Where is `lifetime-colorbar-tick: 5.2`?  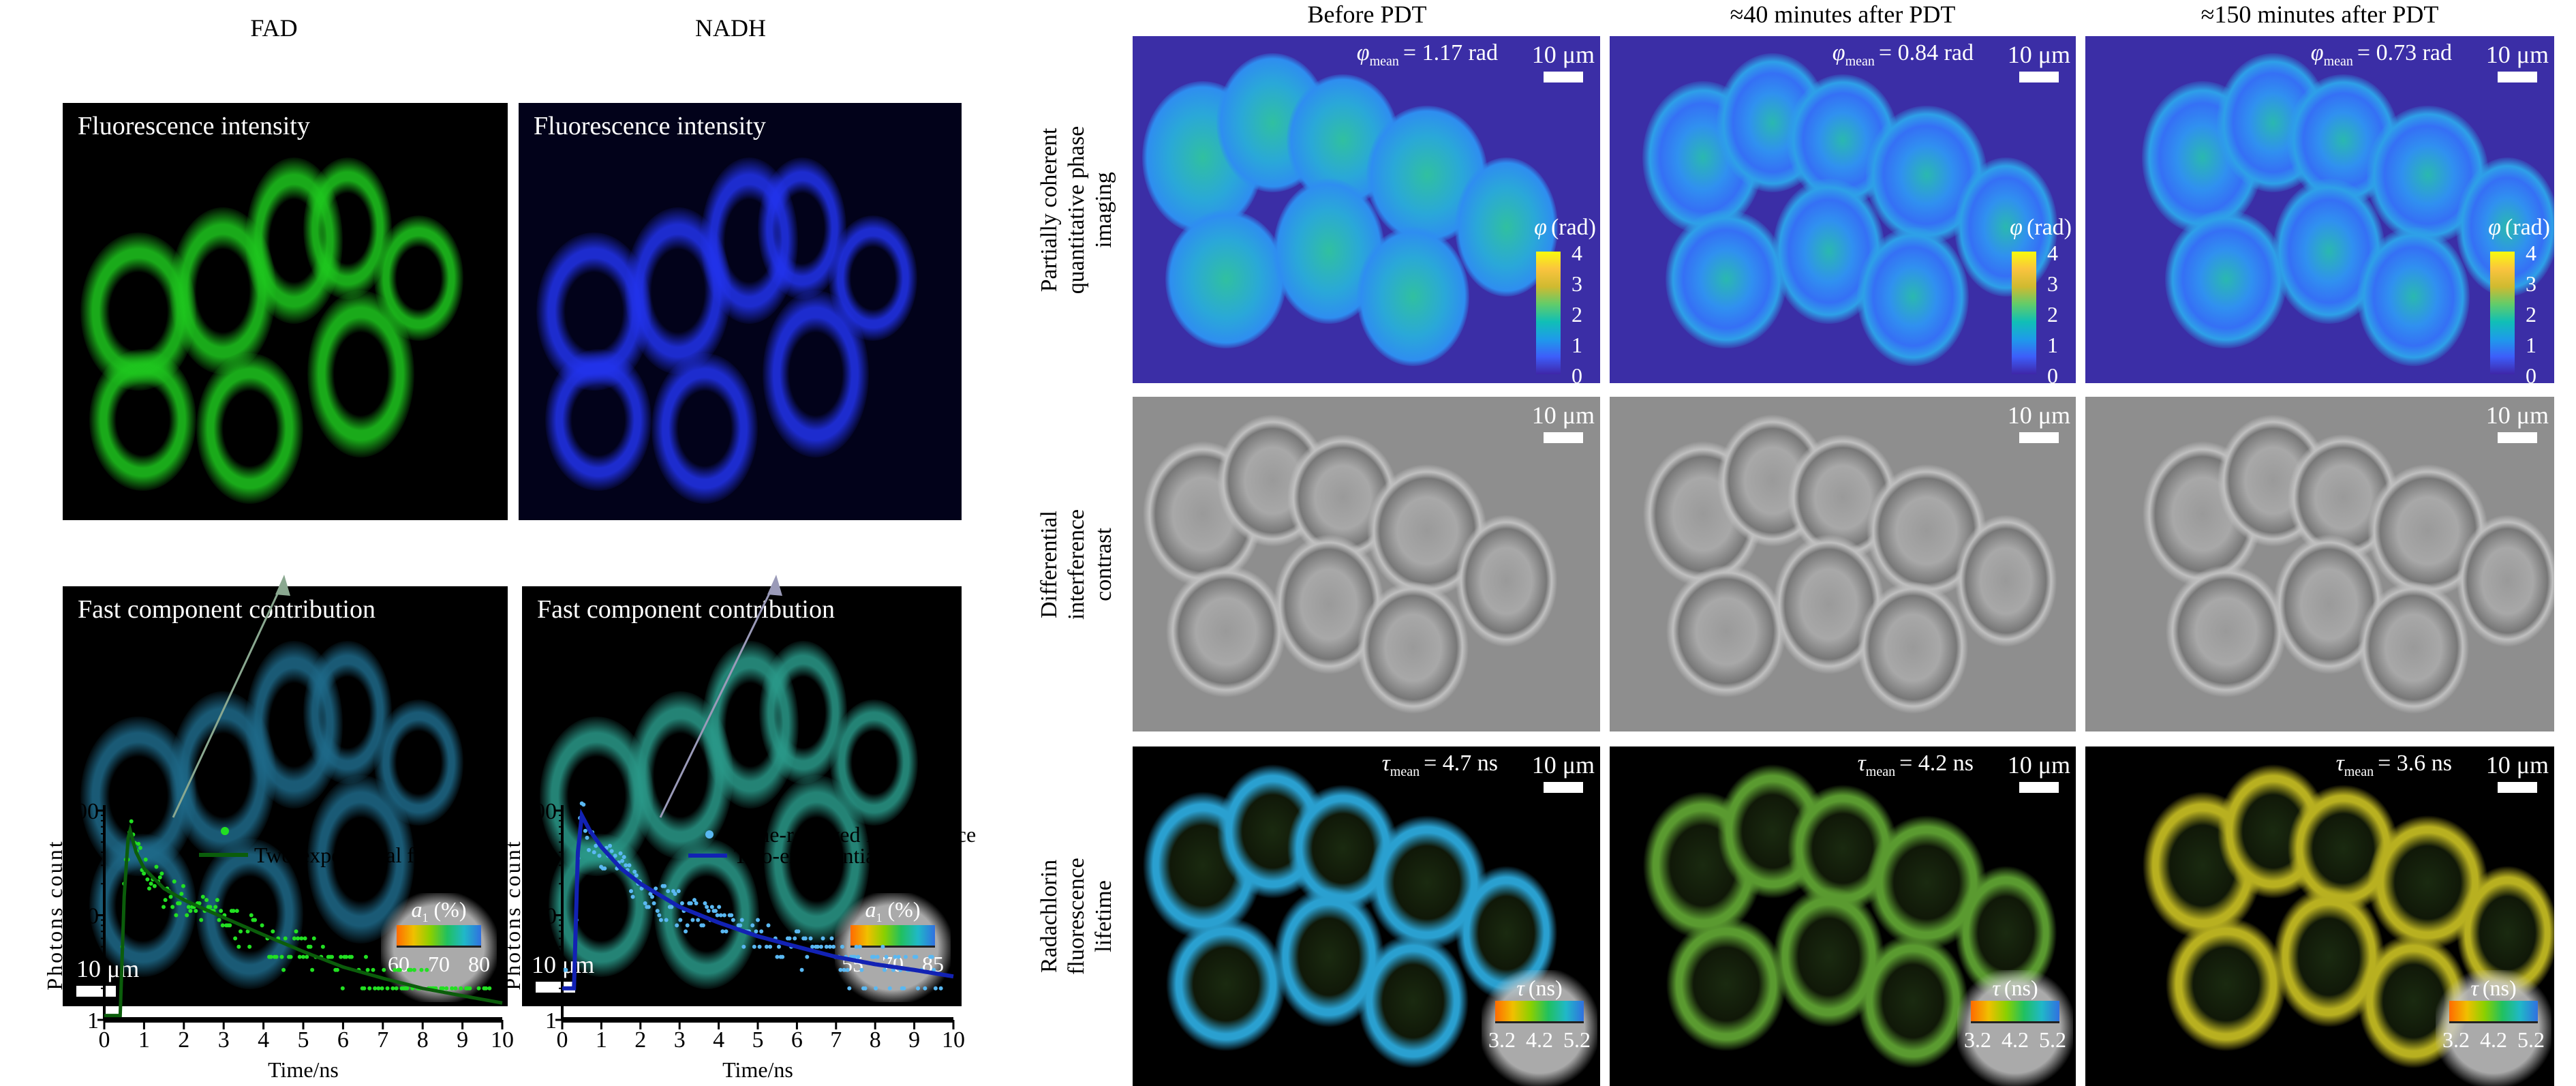
lifetime-colorbar-tick: 5.2 is located at coordinates (1577, 1039).